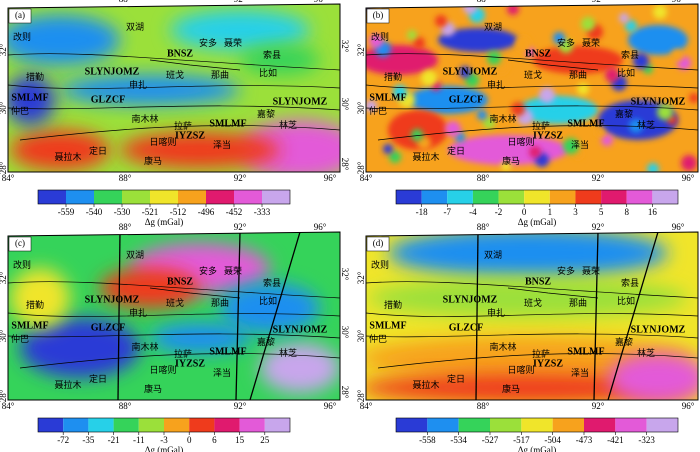 The height and width of the screenshot is (452, 700). What do you see at coordinates (422, 212) in the screenshot?
I see `colorbar-tick-label: -18` at bounding box center [422, 212].